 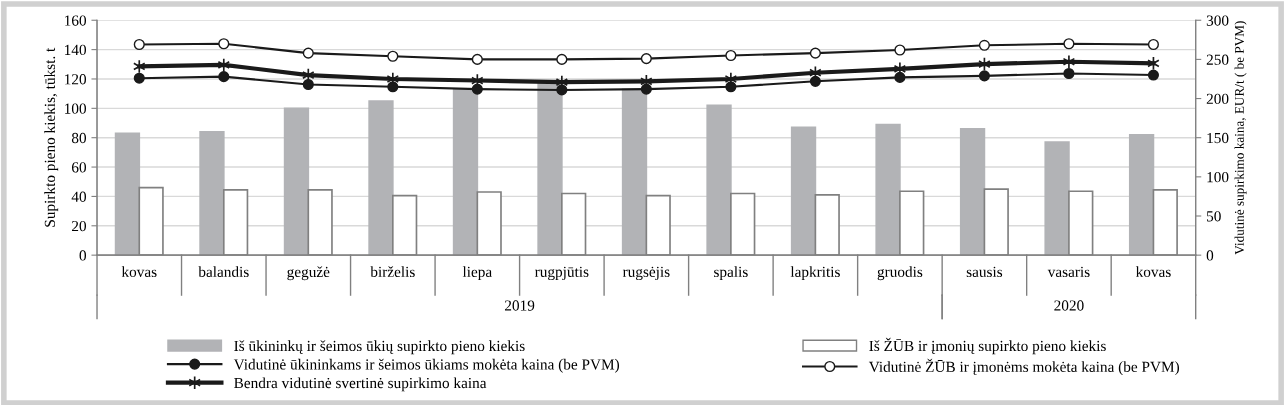 What do you see at coordinates (731, 273) in the screenshot?
I see `x-tick-label: spalis` at bounding box center [731, 273].